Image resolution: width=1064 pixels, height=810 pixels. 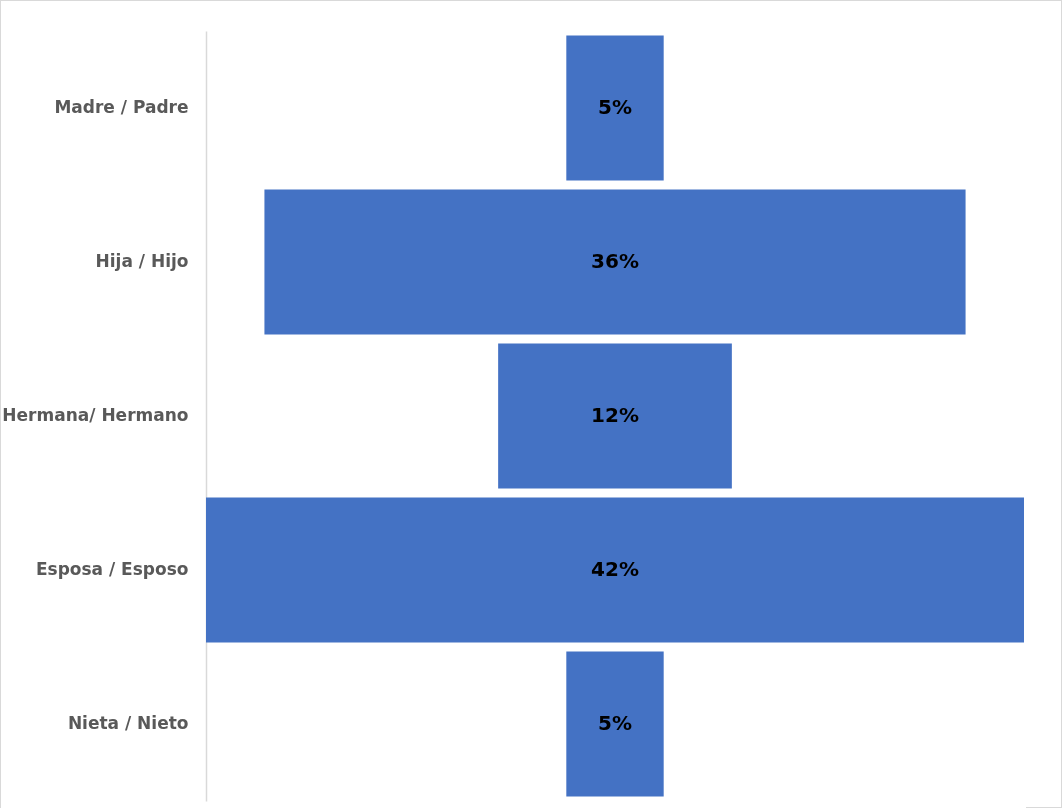 What do you see at coordinates (95, 415) in the screenshot?
I see `category-label: Hermana/ Hermano` at bounding box center [95, 415].